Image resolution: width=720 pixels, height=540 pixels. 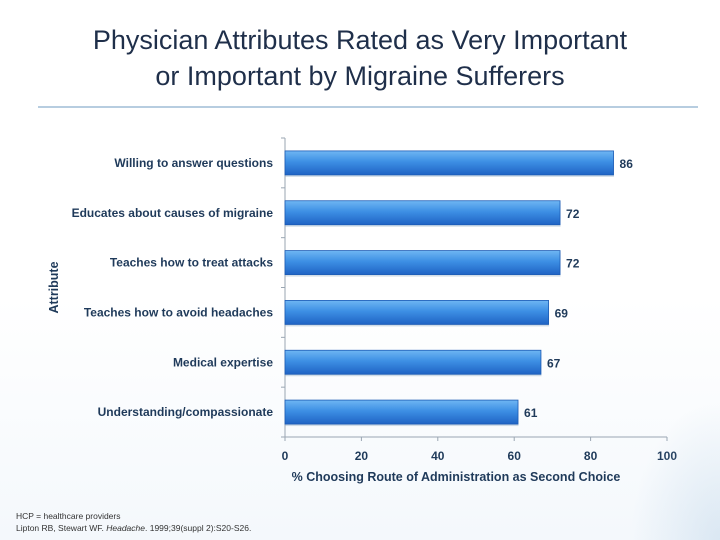 I want to click on x-tick-label: 100, so click(x=667, y=456).